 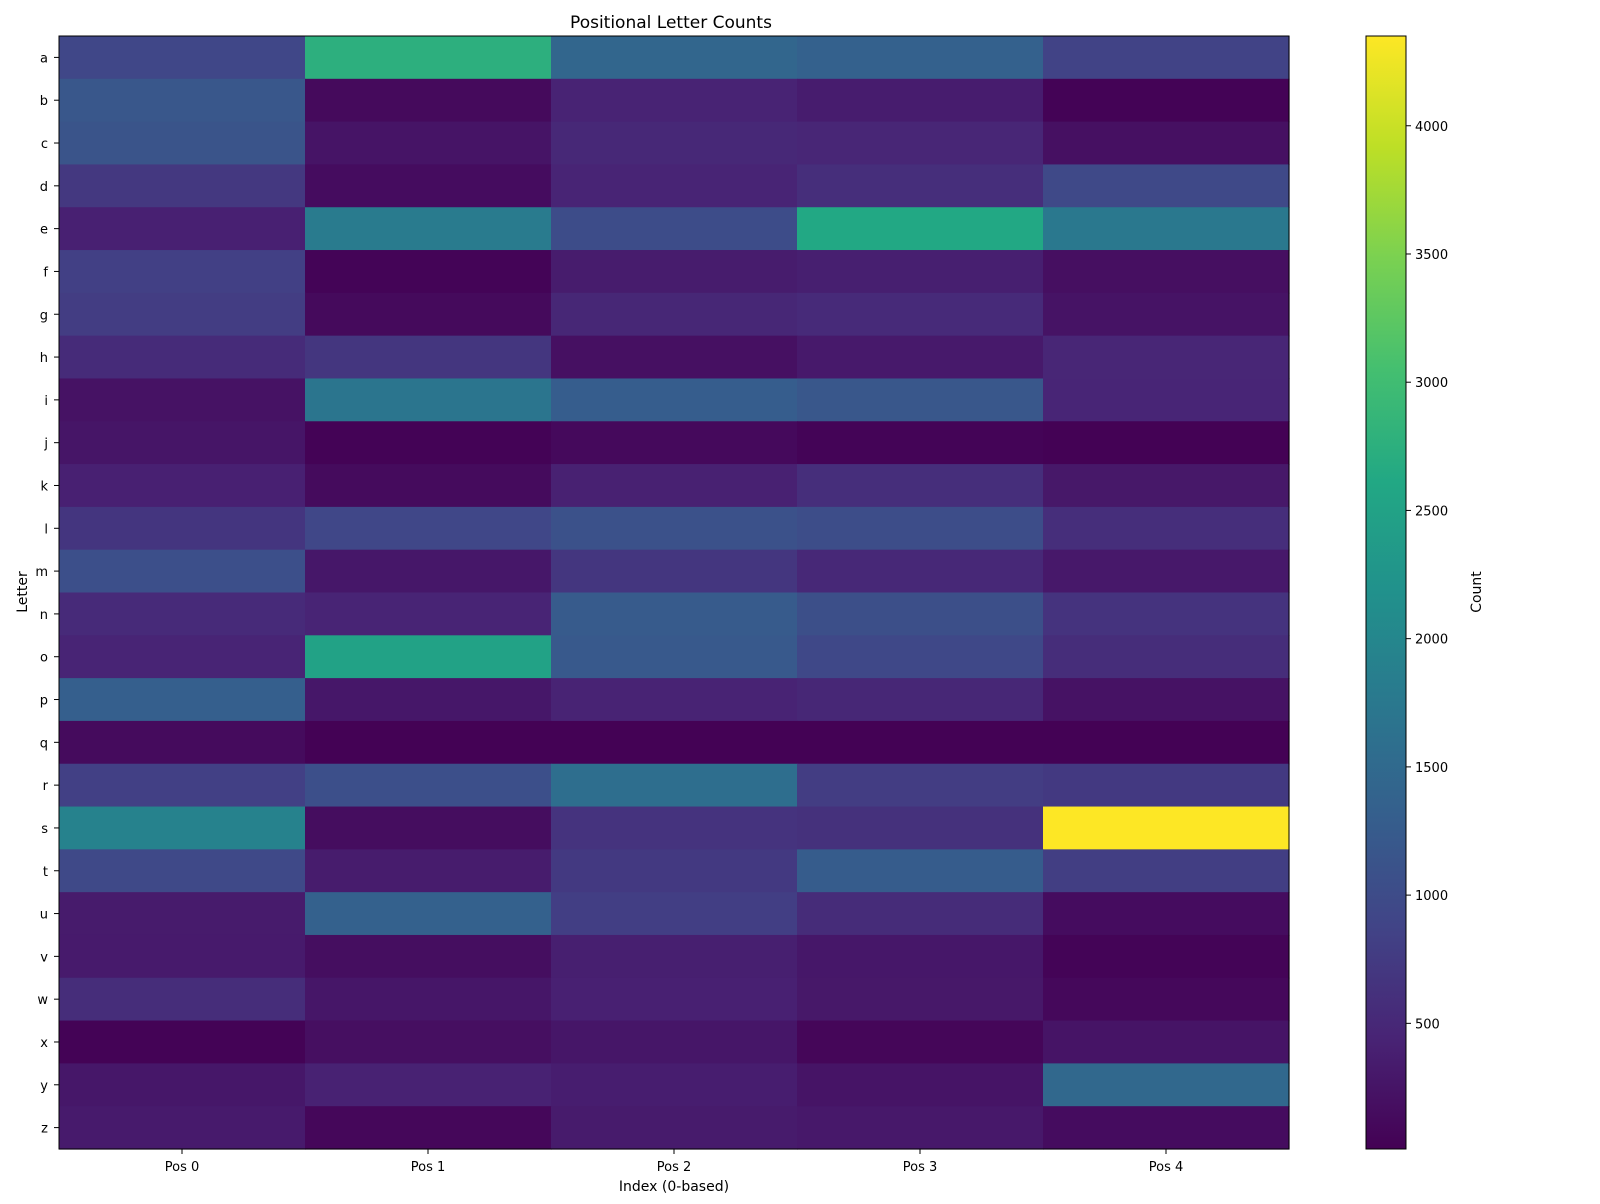 What do you see at coordinates (44, 1043) in the screenshot?
I see `y-tick-label: x` at bounding box center [44, 1043].